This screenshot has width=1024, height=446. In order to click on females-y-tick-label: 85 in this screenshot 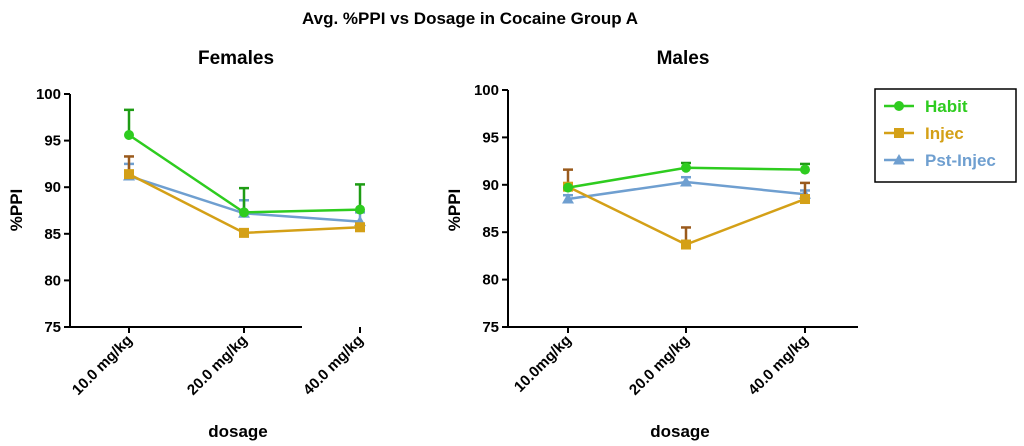, I will do `click(52, 234)`.